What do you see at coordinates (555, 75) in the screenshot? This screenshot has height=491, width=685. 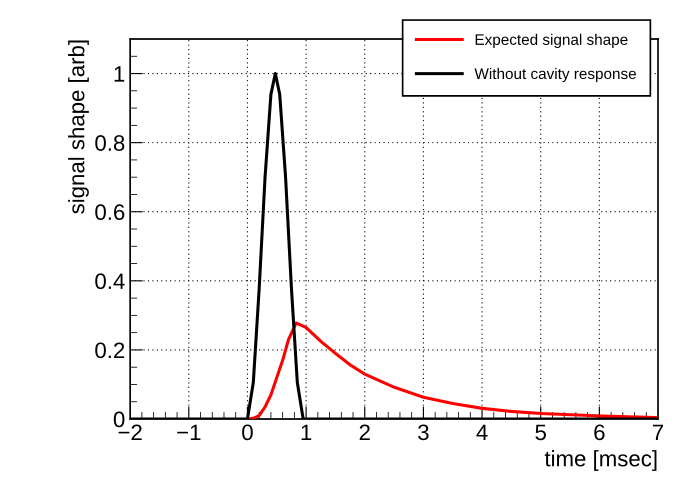 I see `legend-label: Without cavity response` at bounding box center [555, 75].